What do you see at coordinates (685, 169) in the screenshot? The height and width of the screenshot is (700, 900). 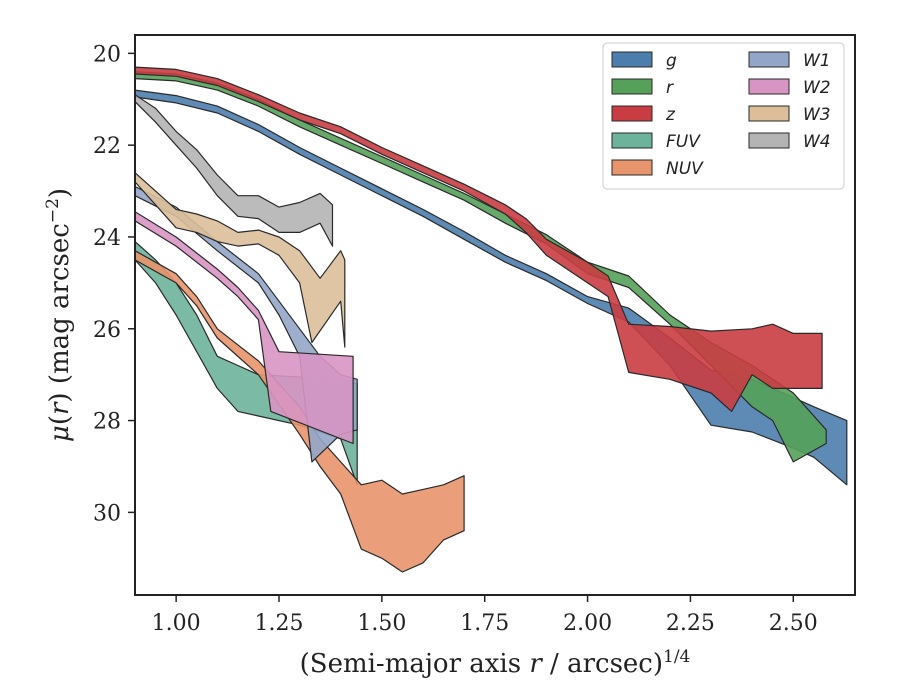 I see `legend-label-nuv: NUV` at bounding box center [685, 169].